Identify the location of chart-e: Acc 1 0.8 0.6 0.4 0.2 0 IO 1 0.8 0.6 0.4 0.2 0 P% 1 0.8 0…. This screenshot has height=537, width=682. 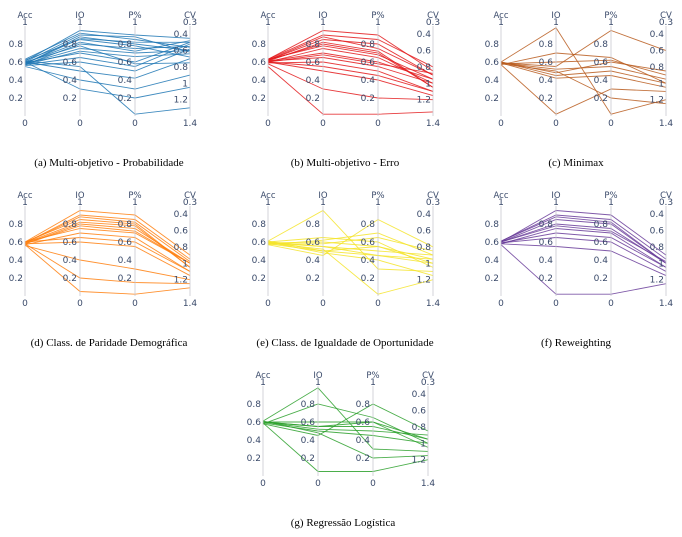
(352, 251).